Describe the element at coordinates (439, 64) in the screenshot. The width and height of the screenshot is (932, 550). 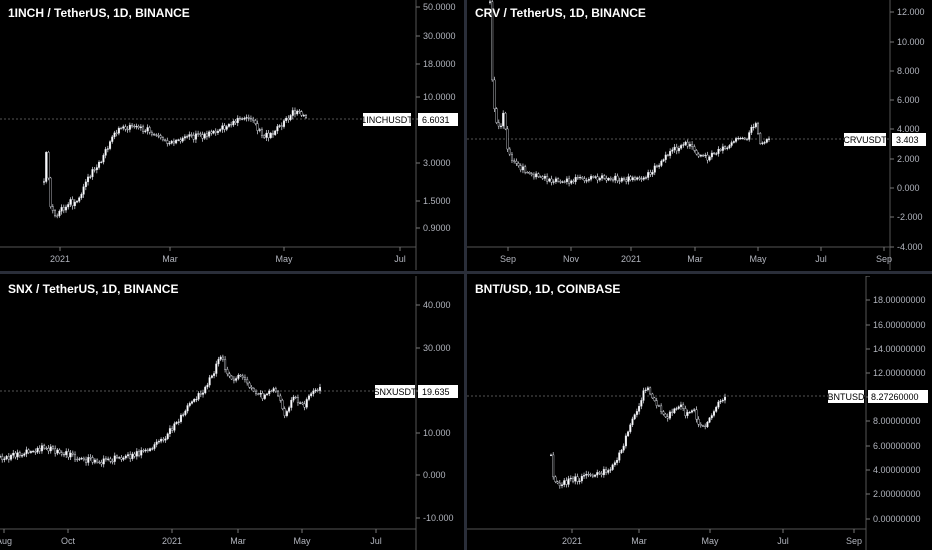
I see `y-tick-label: 18.0000` at that location.